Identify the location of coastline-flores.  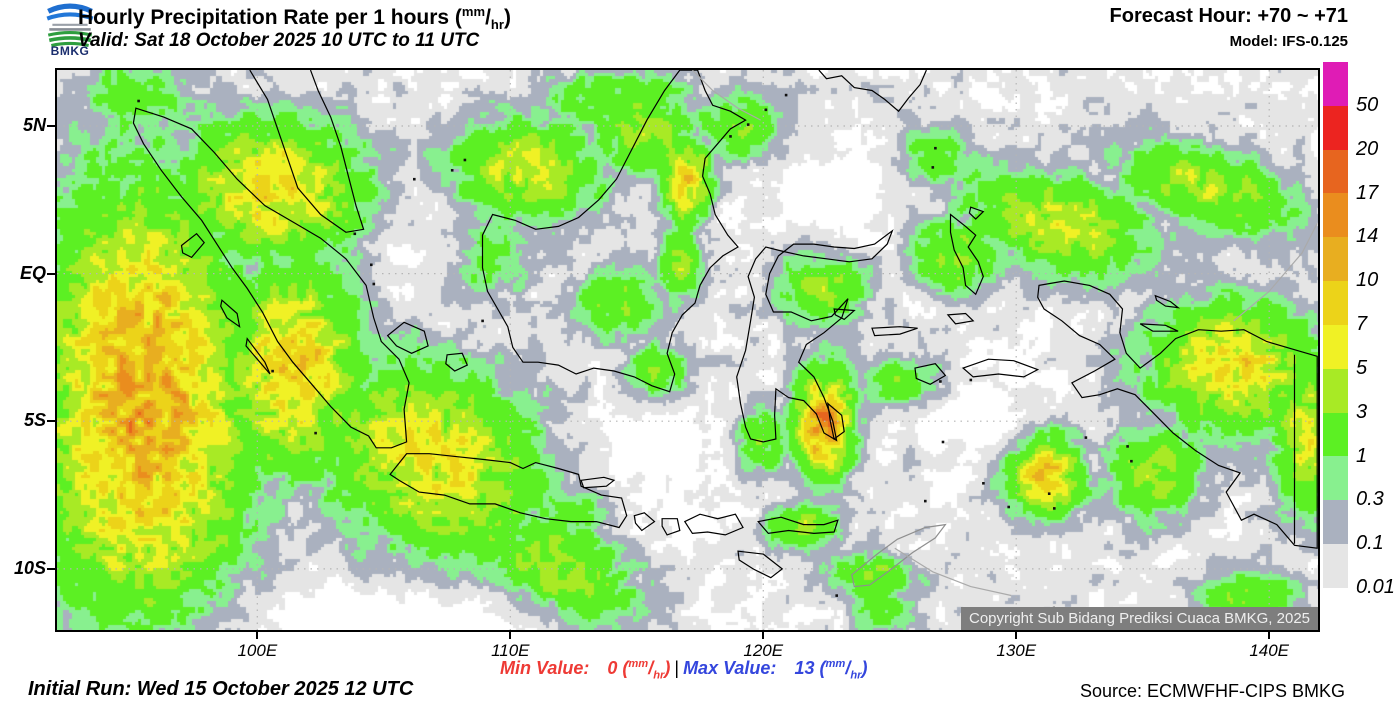
(798, 525).